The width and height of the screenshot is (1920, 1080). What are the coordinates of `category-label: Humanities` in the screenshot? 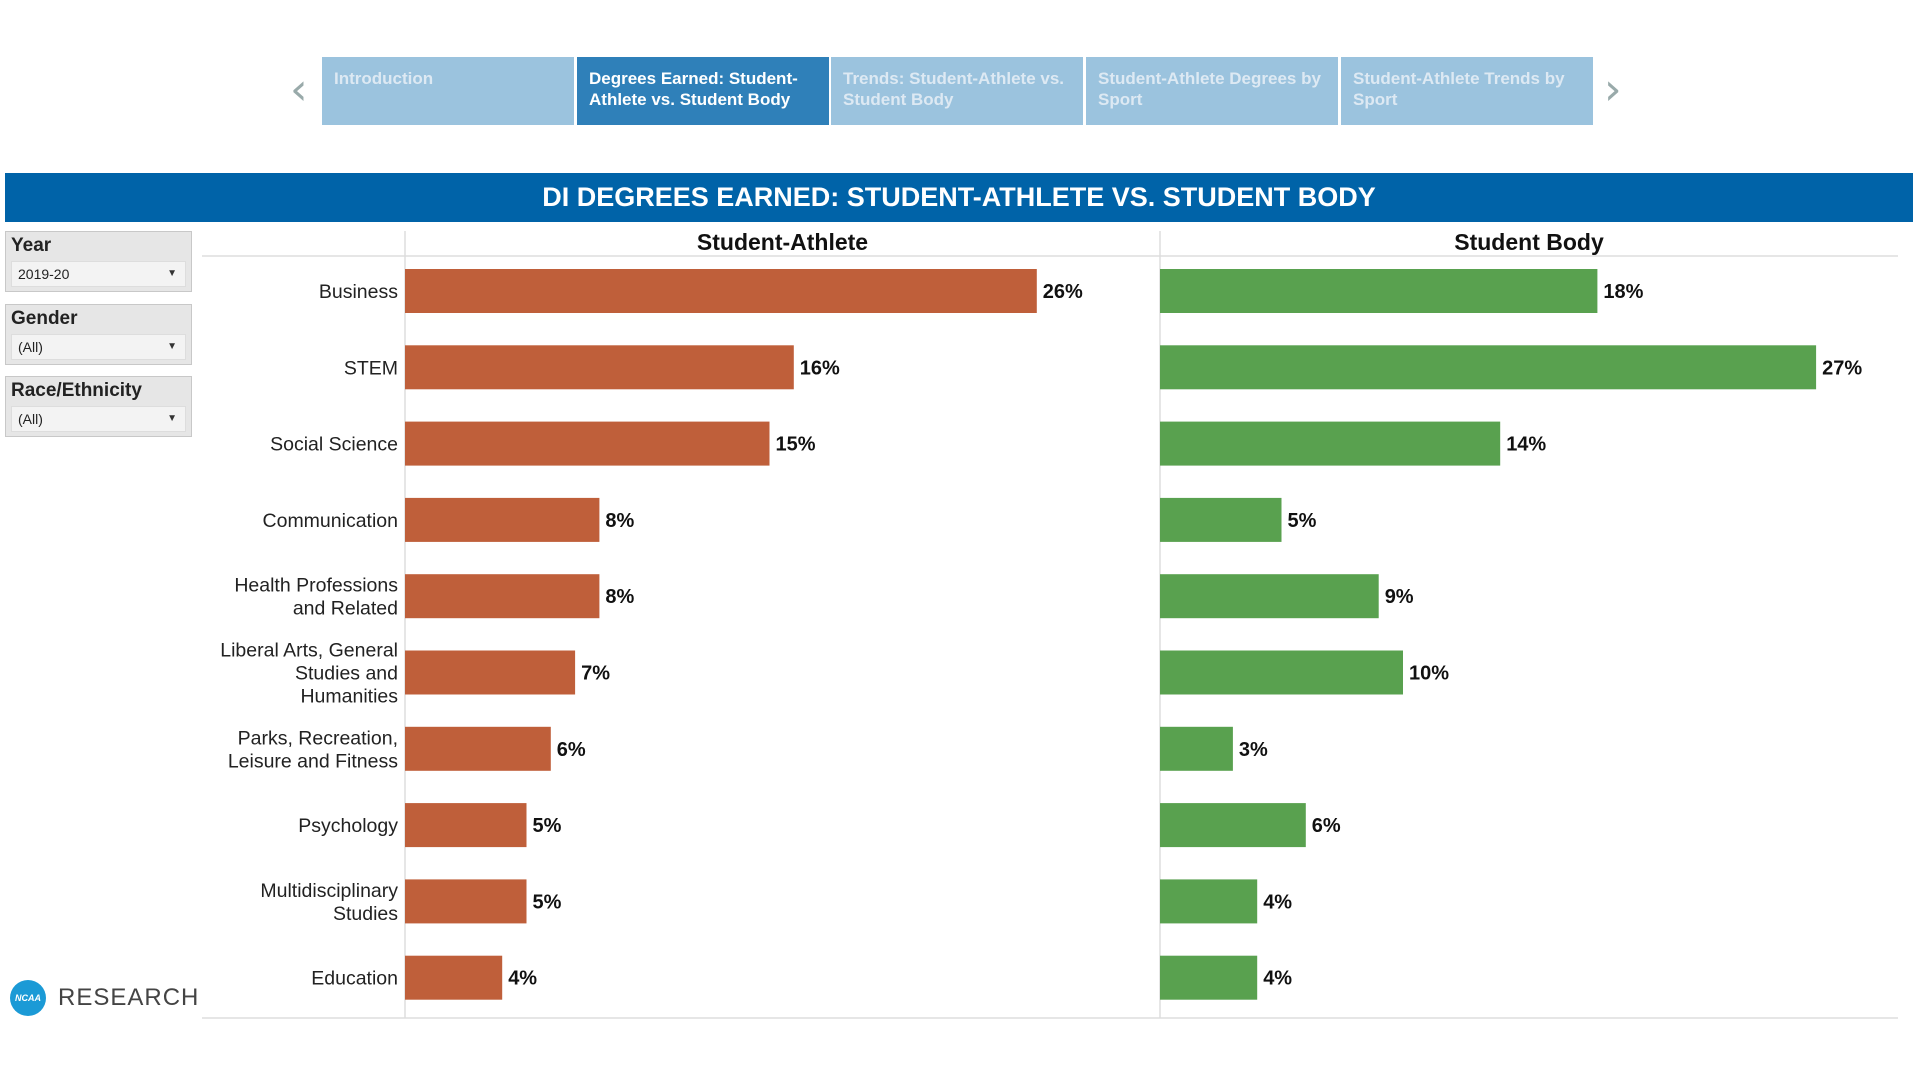 It's located at (349, 697).